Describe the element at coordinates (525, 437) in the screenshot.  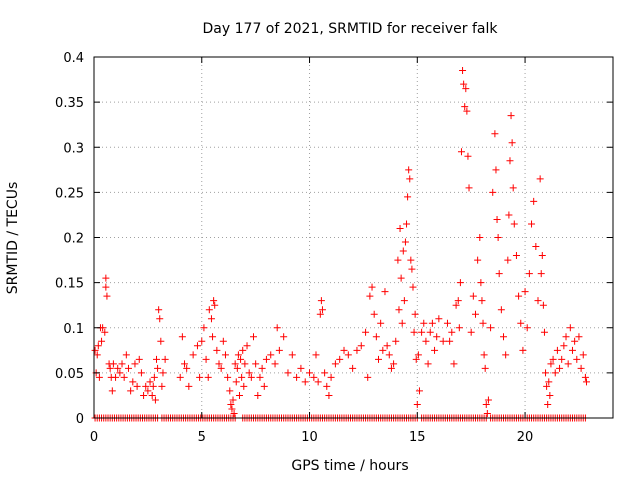
I see `x-tick-label: 20` at that location.